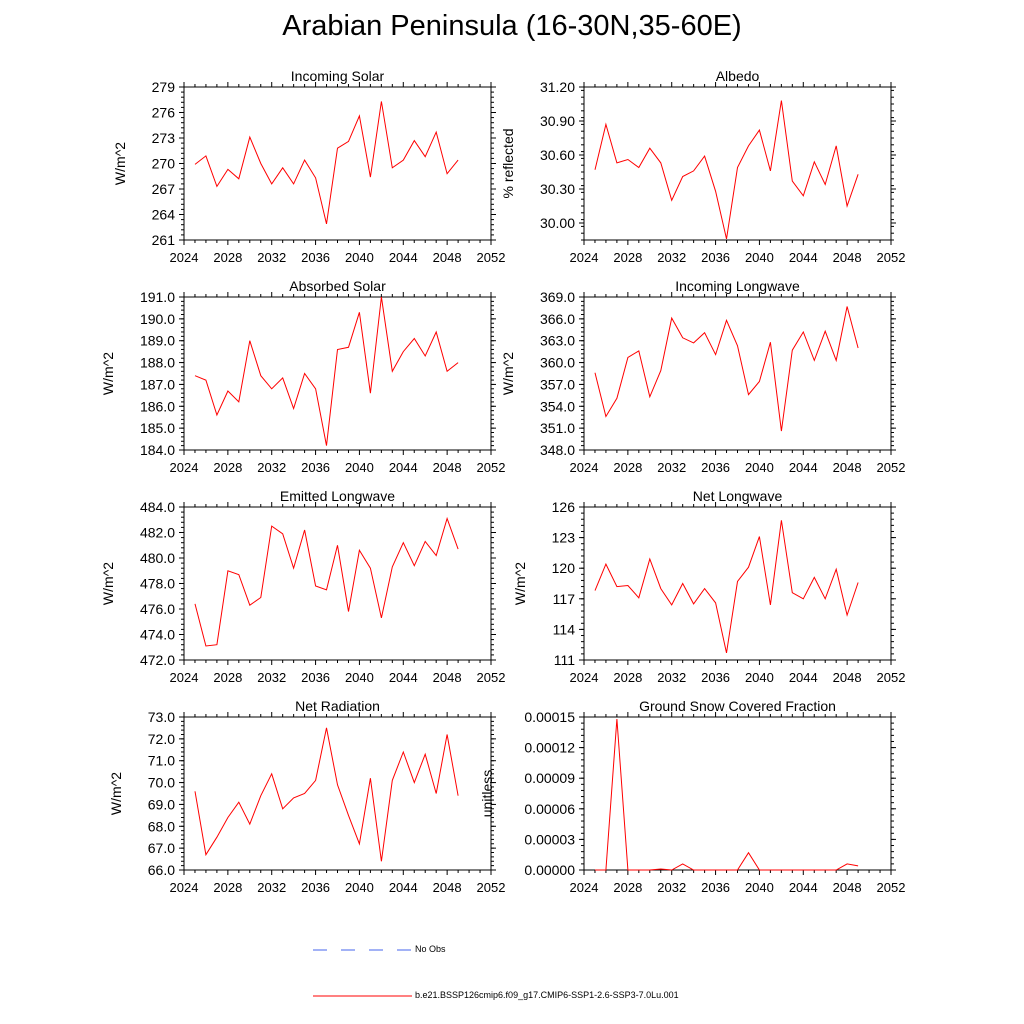  I want to click on y-tick-label: 31.20, so click(557, 87).